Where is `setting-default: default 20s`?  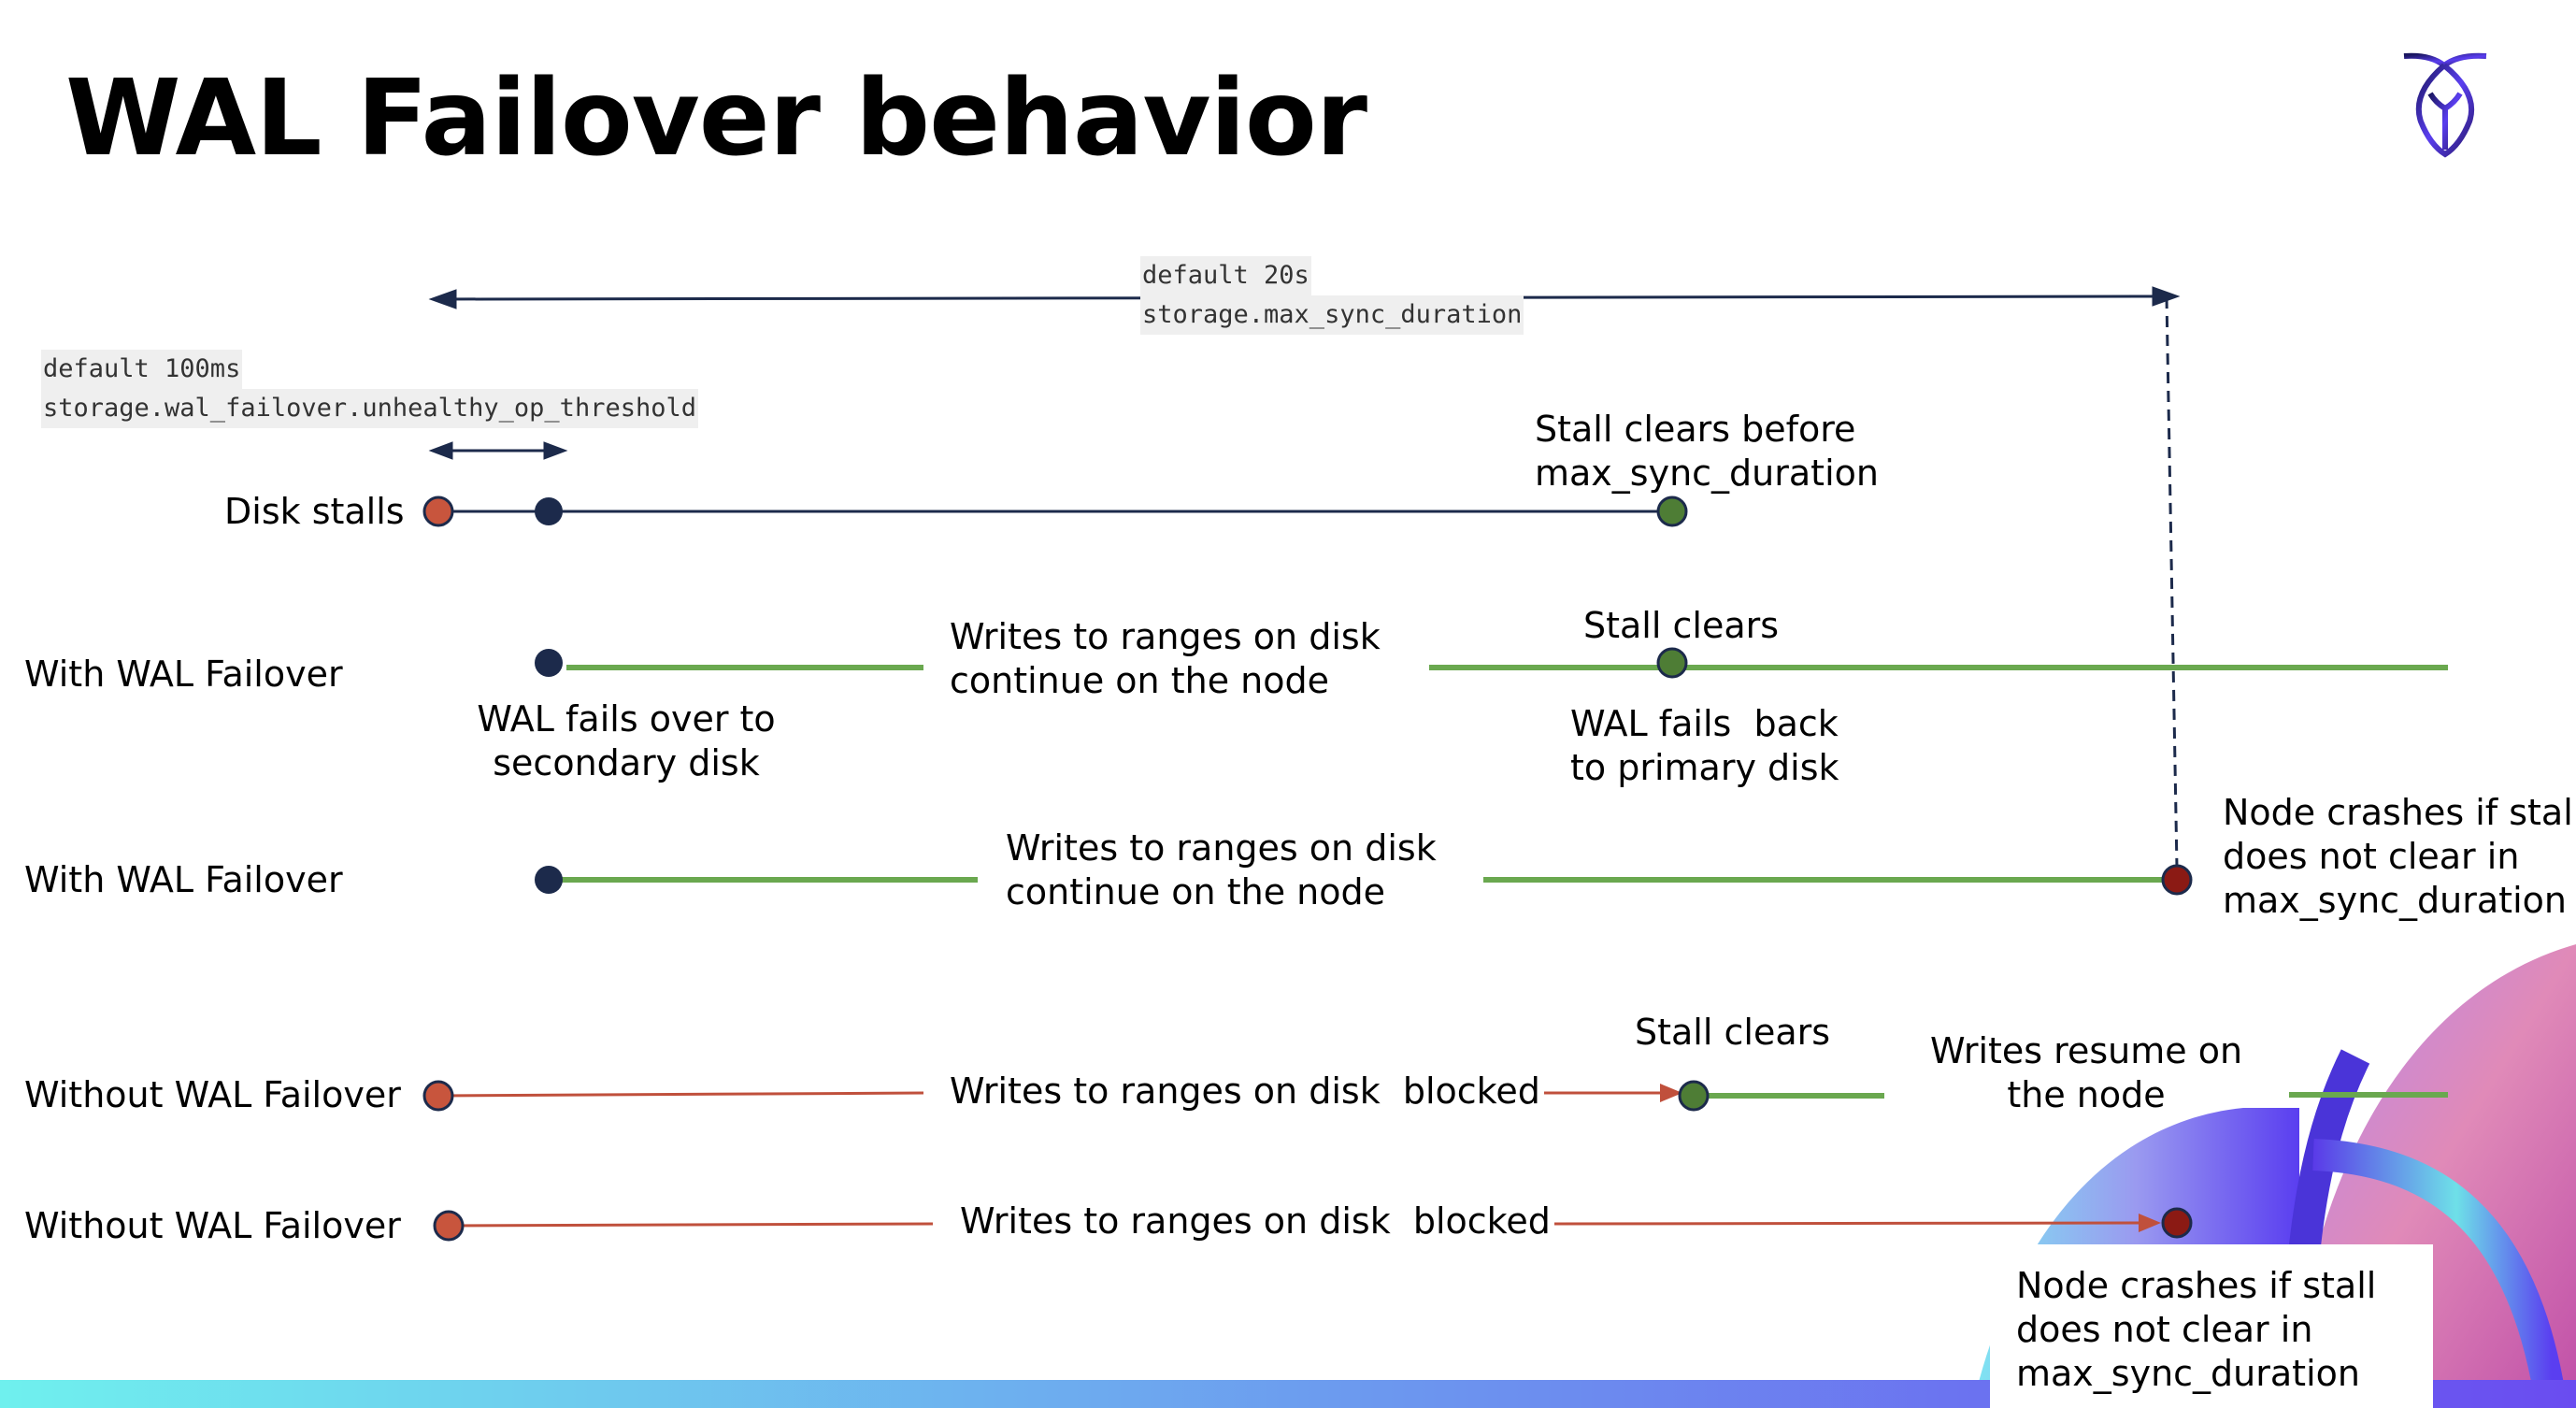 setting-default: default 20s is located at coordinates (1225, 275).